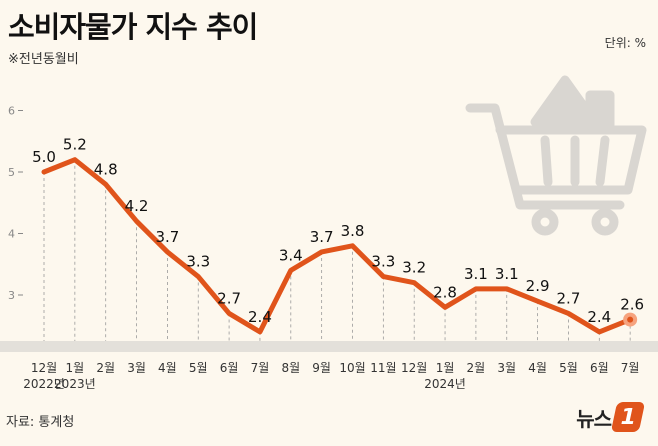  What do you see at coordinates (538, 286) in the screenshot?
I see `data-label: 2.9` at bounding box center [538, 286].